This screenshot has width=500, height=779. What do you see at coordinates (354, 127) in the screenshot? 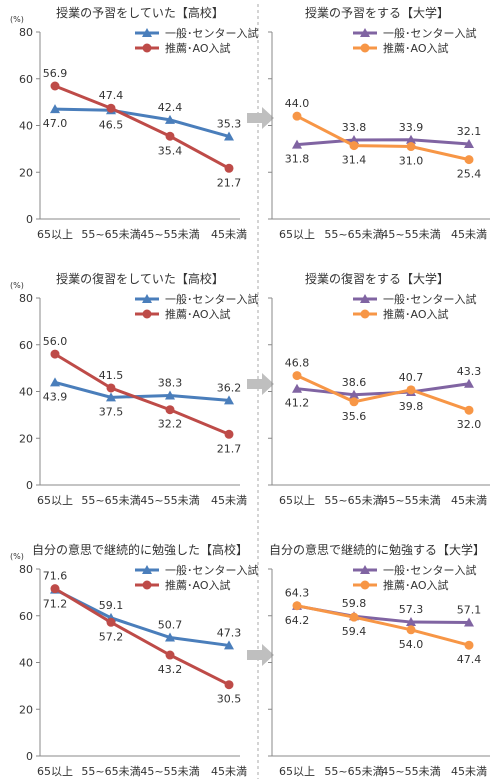
I see `data-label: 33.8` at bounding box center [354, 127].